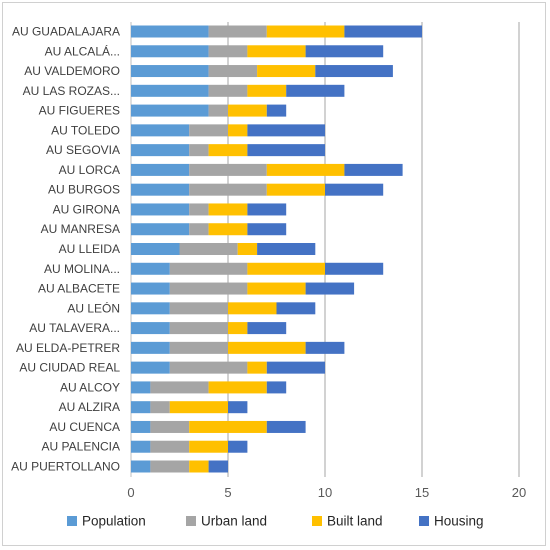 The height and width of the screenshot is (550, 550). I want to click on category-label: AU ALZIRA, so click(89, 407).